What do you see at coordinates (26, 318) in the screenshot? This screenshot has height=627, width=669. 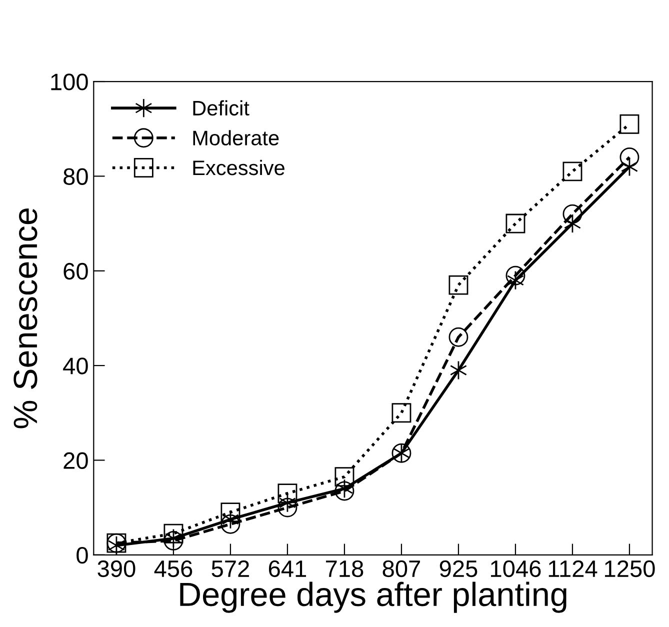 I see `y-axis-title: % Senescence` at bounding box center [26, 318].